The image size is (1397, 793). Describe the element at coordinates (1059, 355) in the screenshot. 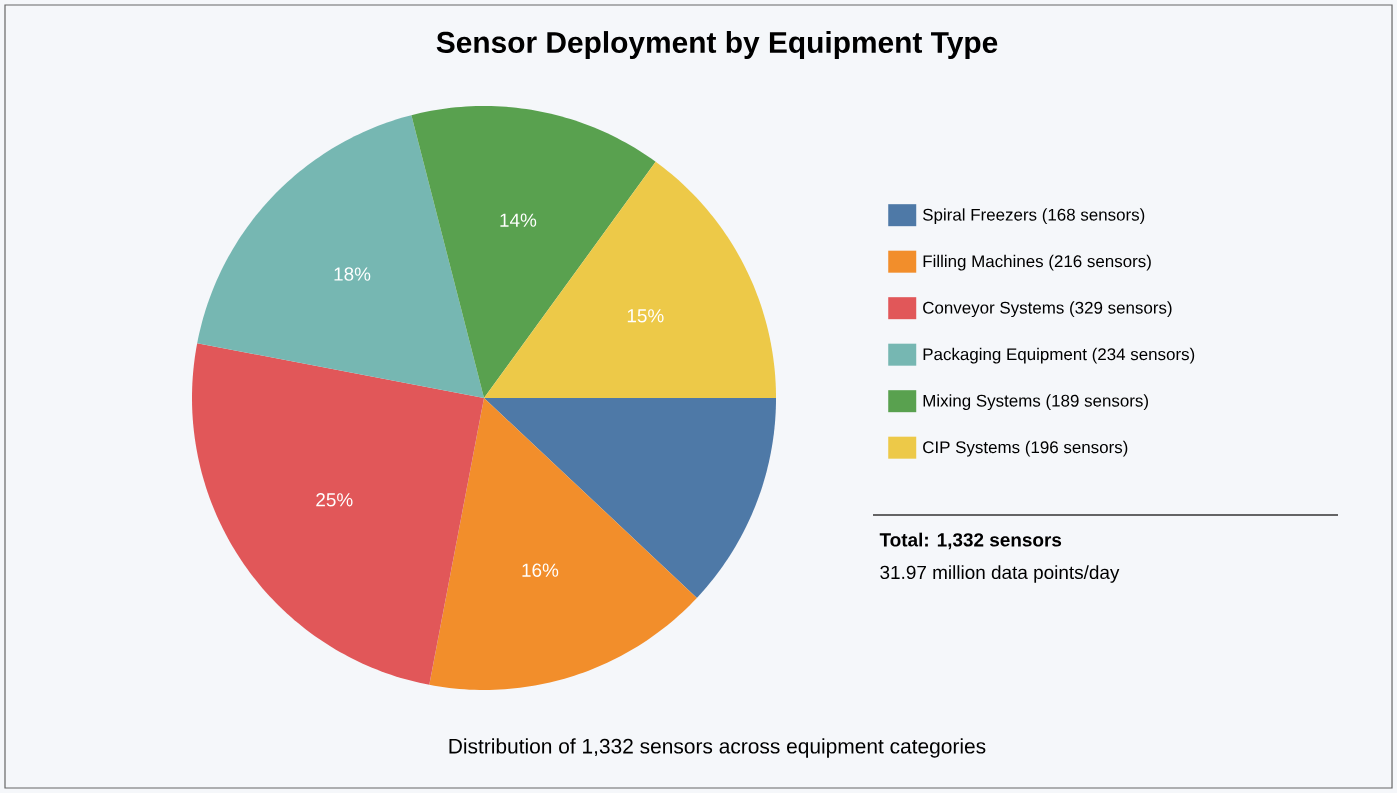

I see `legend-label: Packaging Equipment (234 sensors)` at that location.